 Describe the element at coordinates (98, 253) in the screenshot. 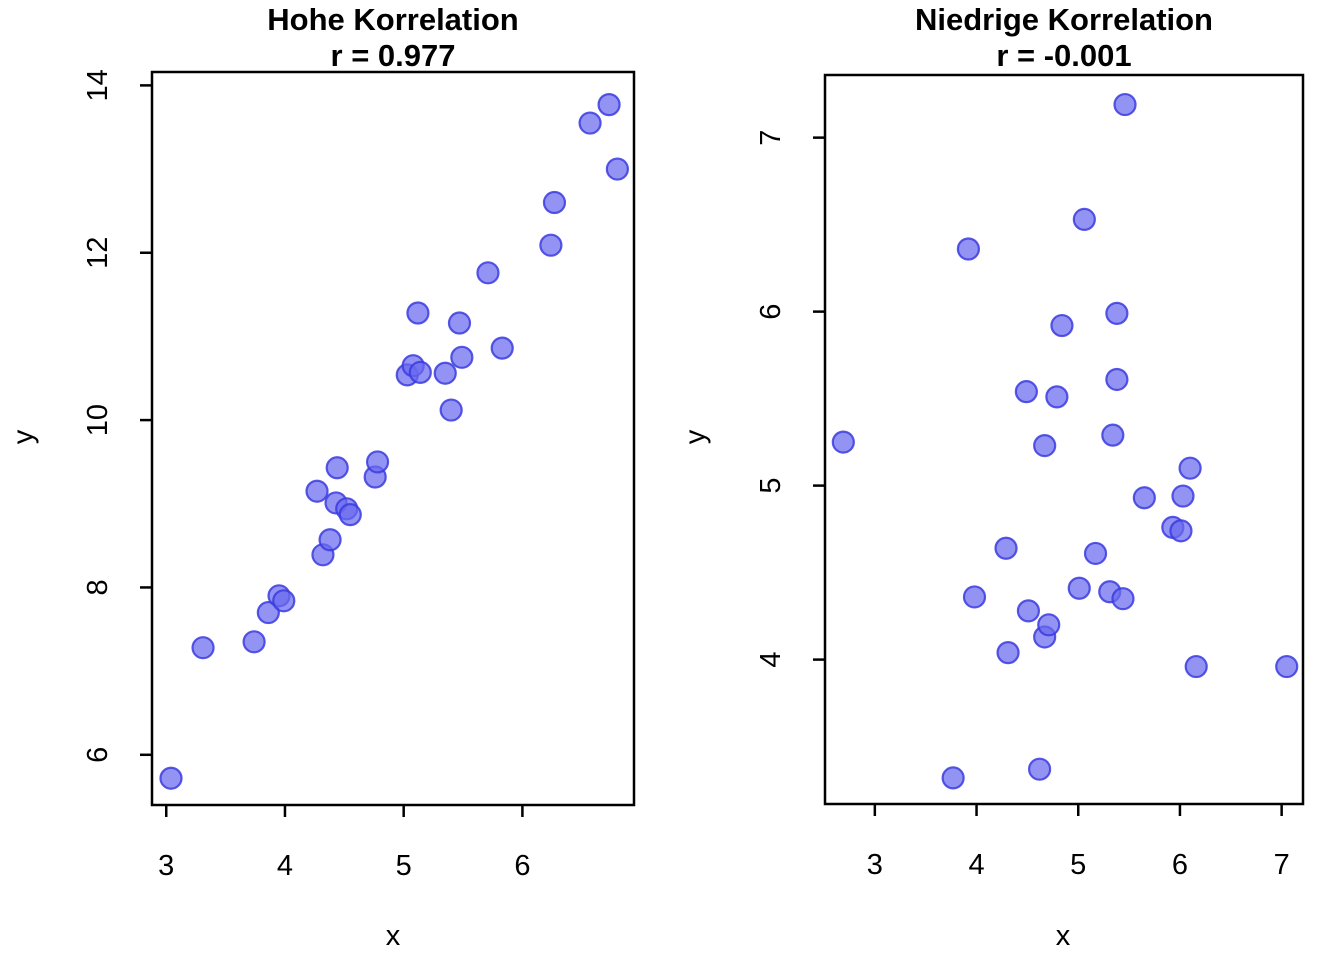

I see `y-axis-tick-label: 12` at that location.